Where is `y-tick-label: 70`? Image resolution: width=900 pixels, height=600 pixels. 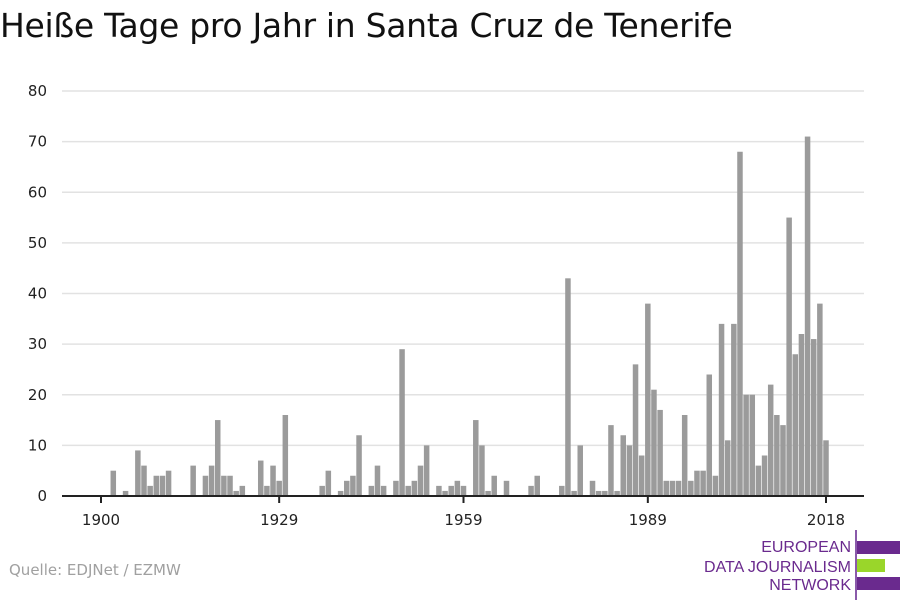
y-tick-label: 70 is located at coordinates (37, 142).